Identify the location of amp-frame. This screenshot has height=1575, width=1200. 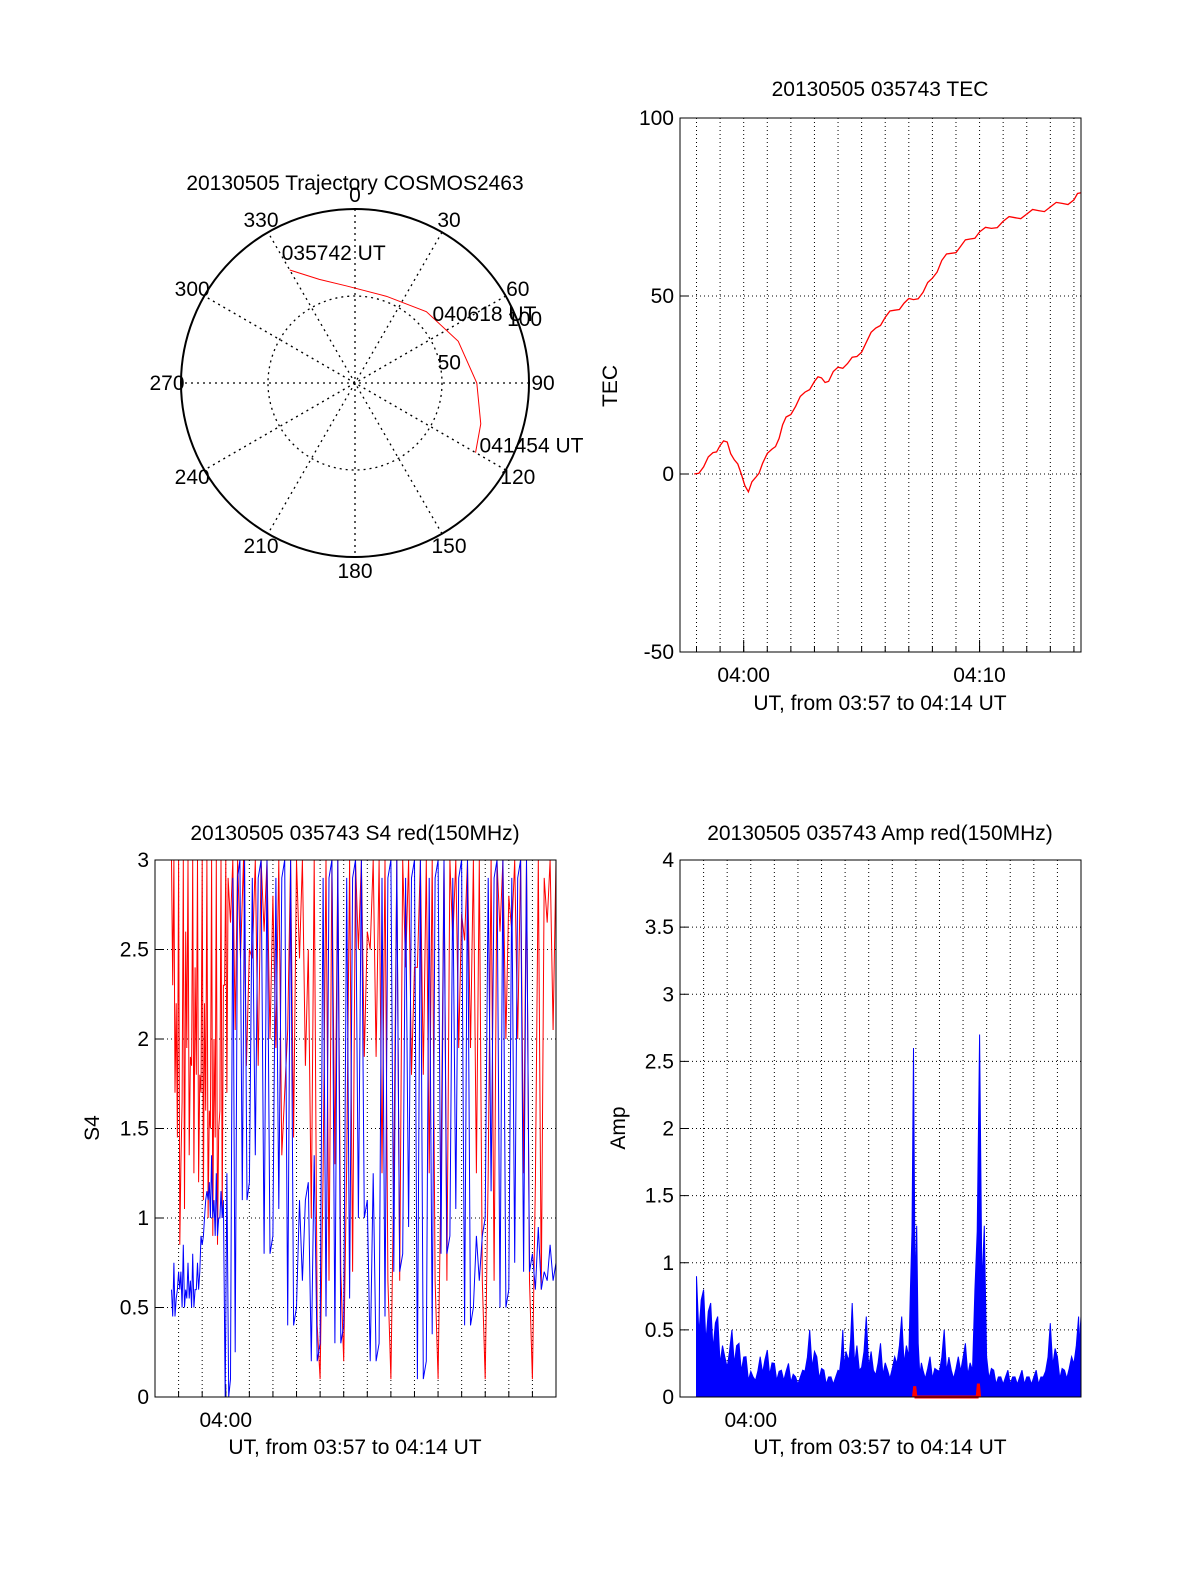
(880, 1128).